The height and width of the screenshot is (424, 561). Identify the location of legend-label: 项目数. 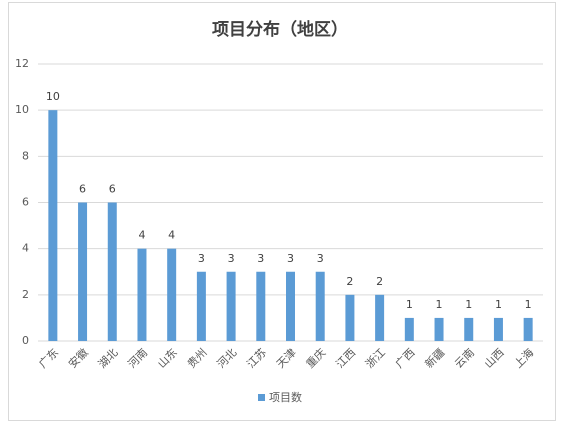
(285, 397).